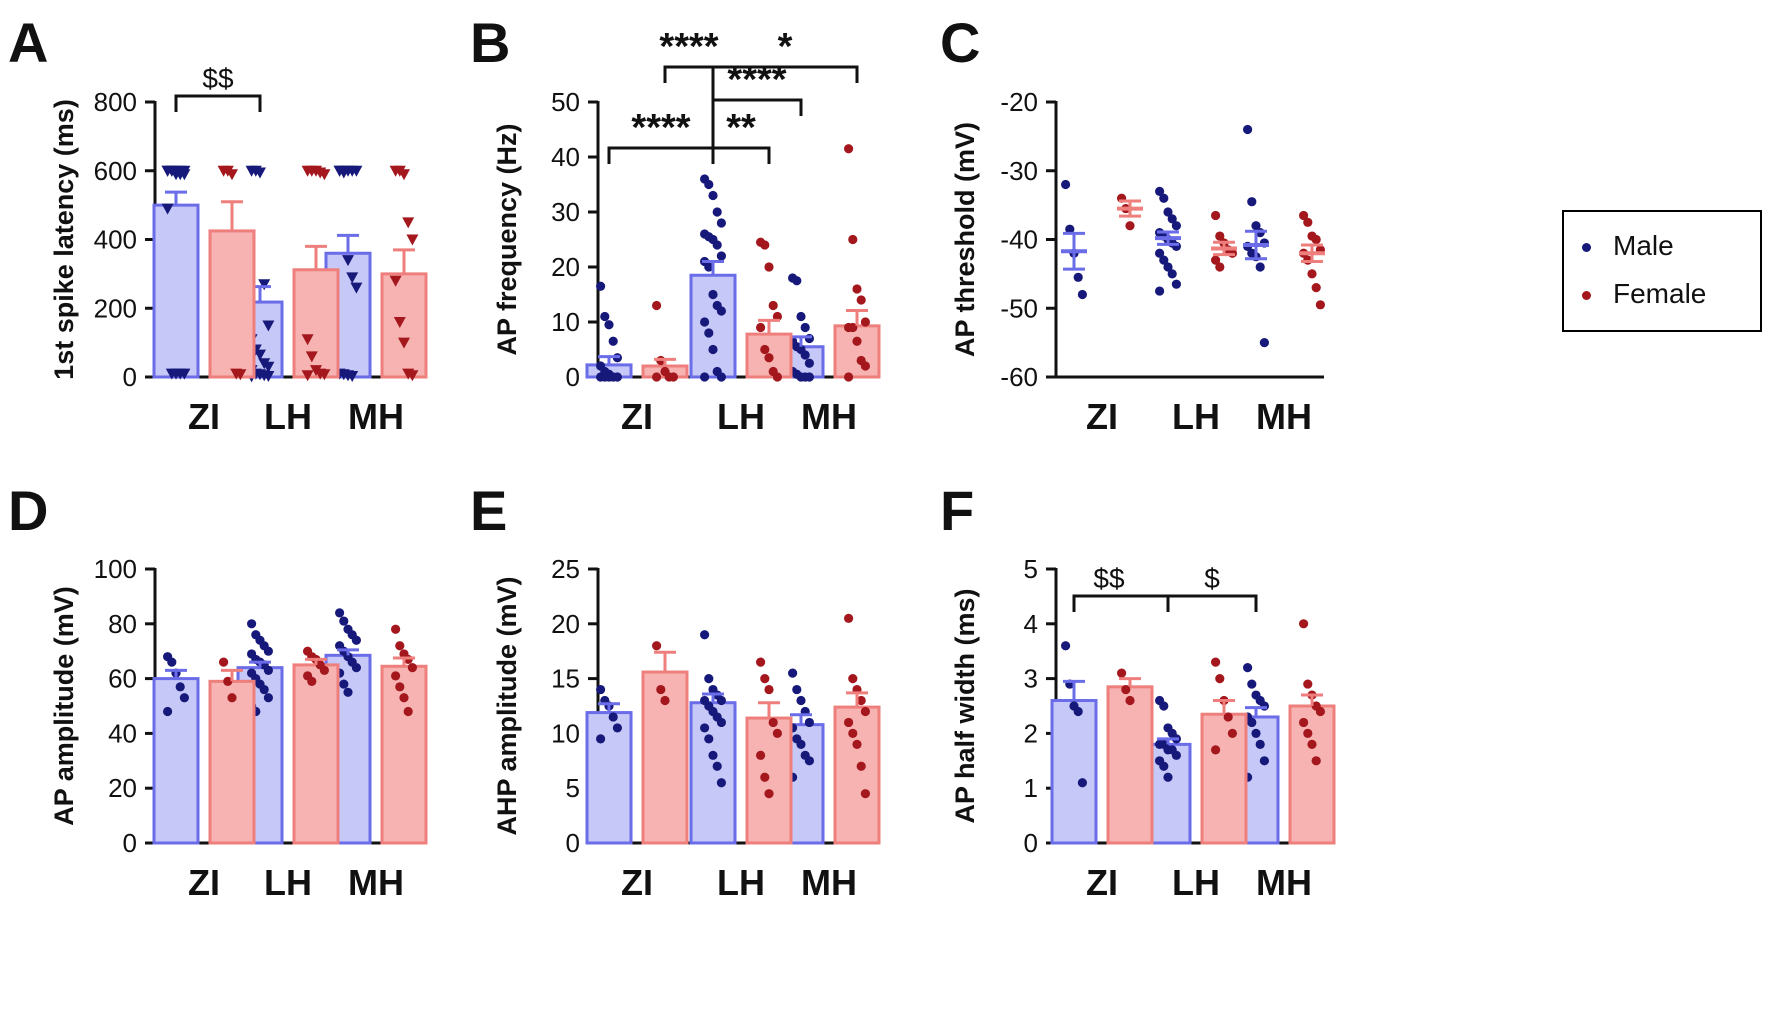  Describe the element at coordinates (28, 42) in the screenshot. I see `panel-letter: A` at that location.